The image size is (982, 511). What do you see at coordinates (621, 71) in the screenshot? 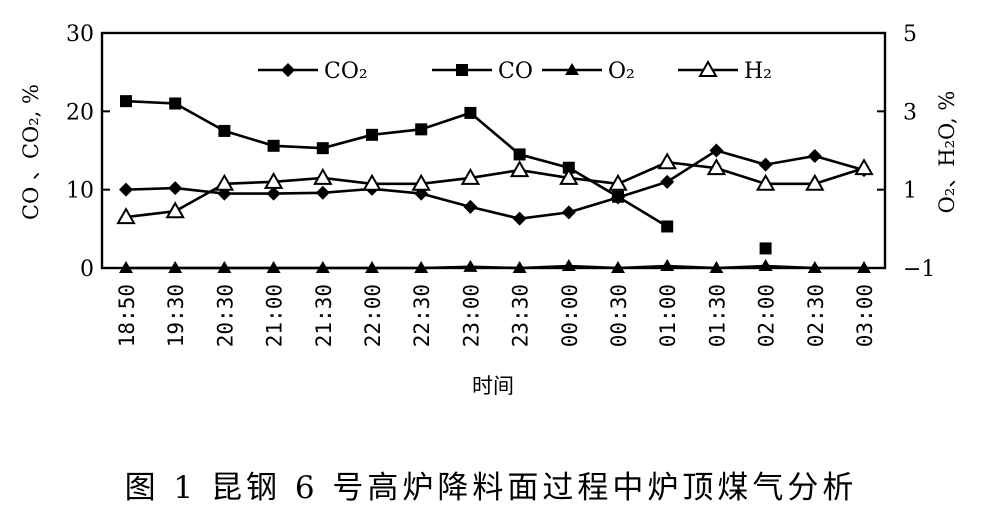
I see `legend-label: O₂` at bounding box center [621, 71].